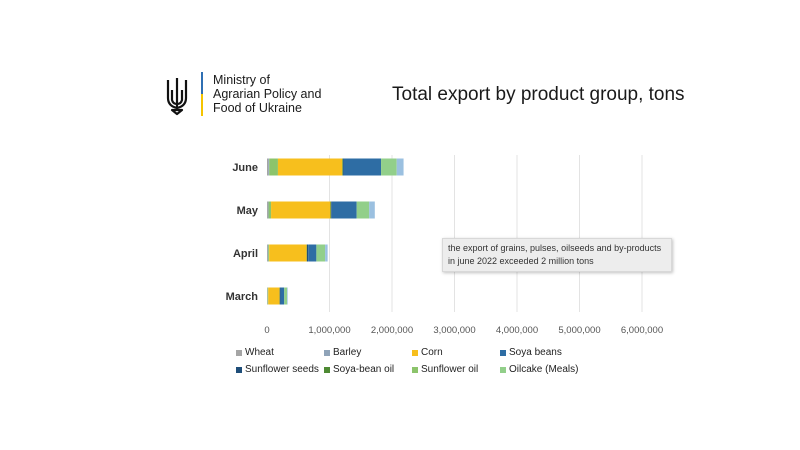 The image size is (800, 450). Describe the element at coordinates (538, 94) in the screenshot. I see `chart-title: Total export by product group, tons` at that location.